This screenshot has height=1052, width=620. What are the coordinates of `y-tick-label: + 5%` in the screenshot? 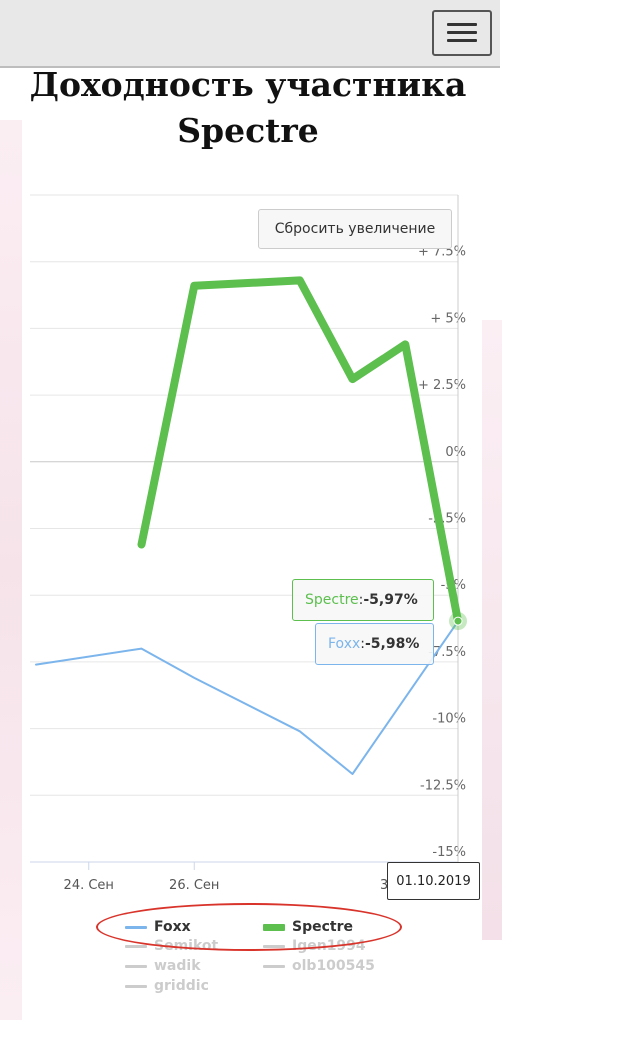 It's located at (448, 318).